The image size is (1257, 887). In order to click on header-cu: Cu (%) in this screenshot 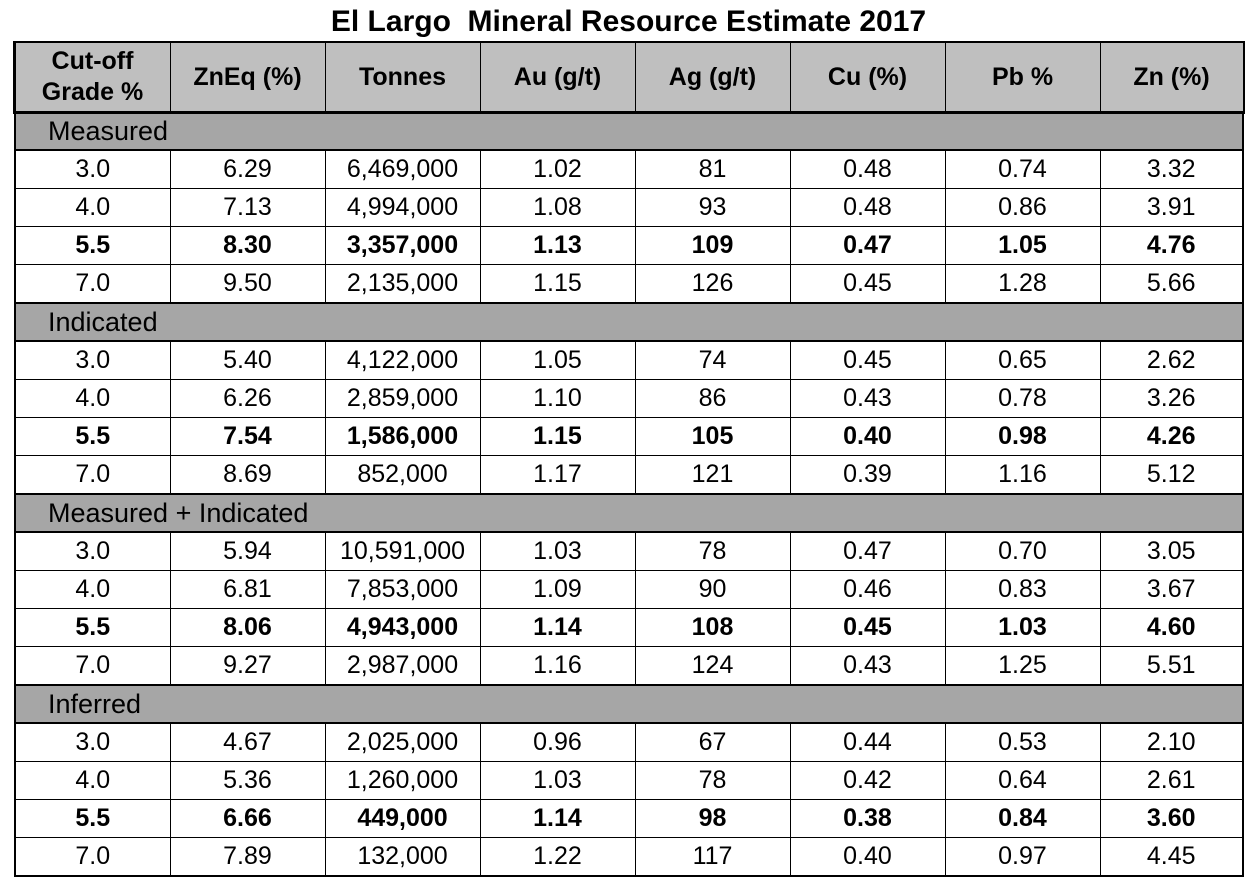, I will do `click(867, 77)`.